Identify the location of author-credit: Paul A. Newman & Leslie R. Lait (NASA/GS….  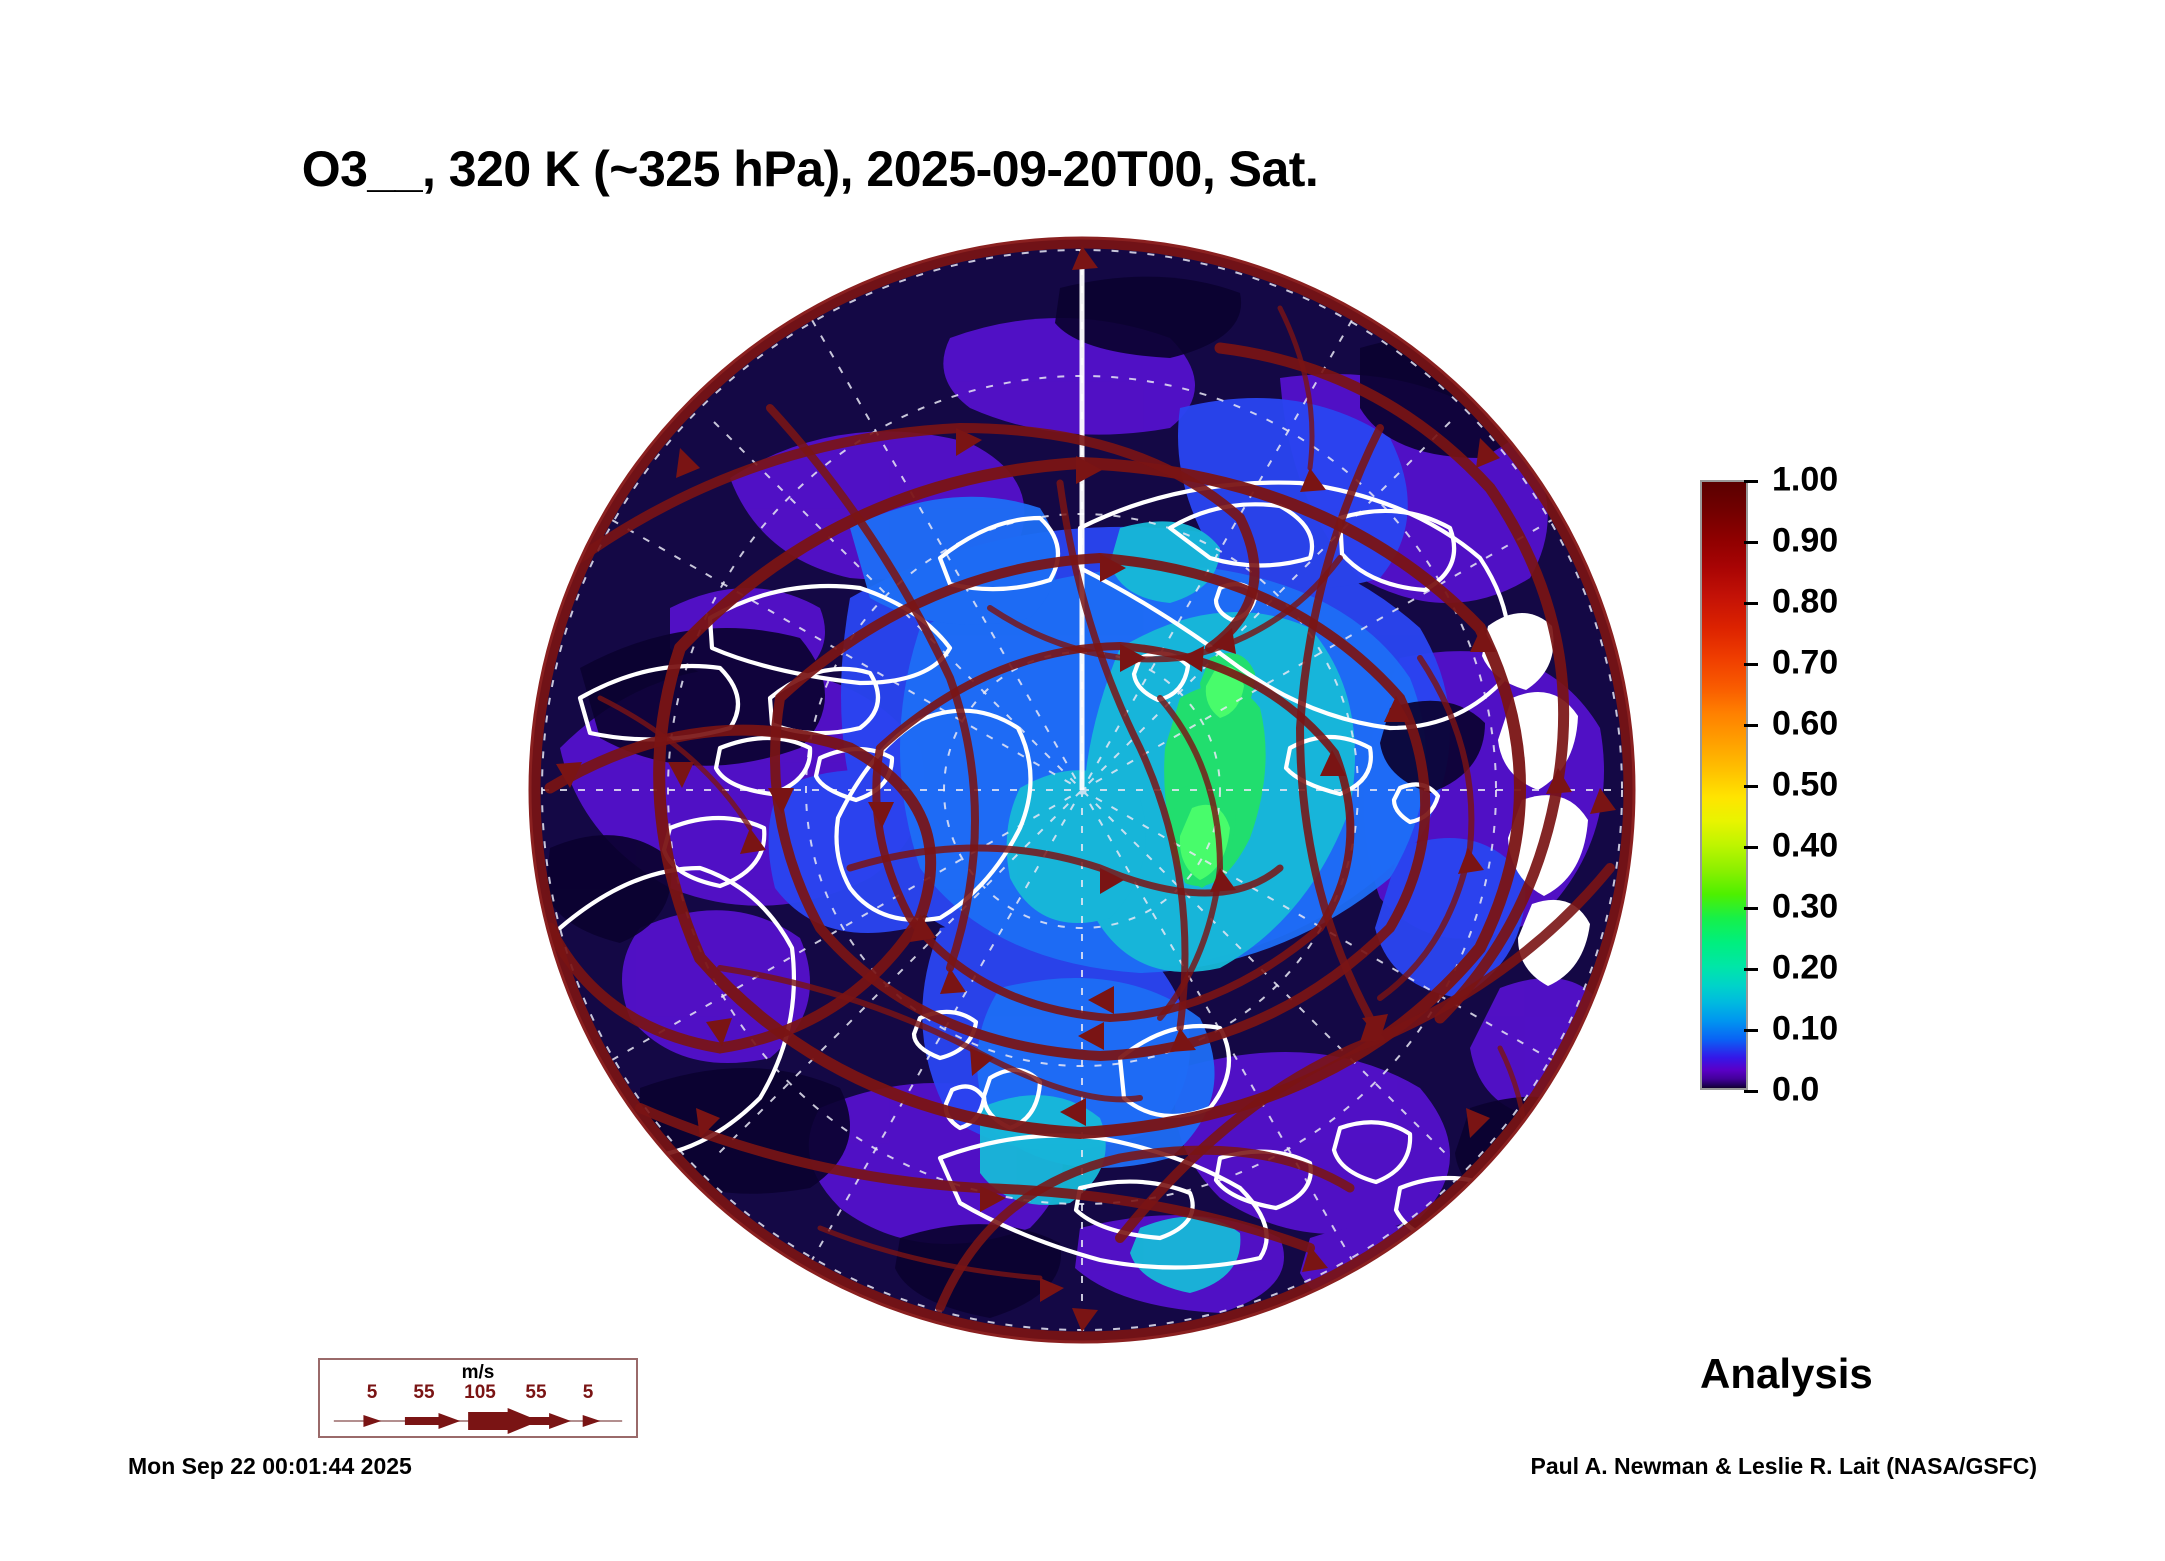
(1783, 1466).